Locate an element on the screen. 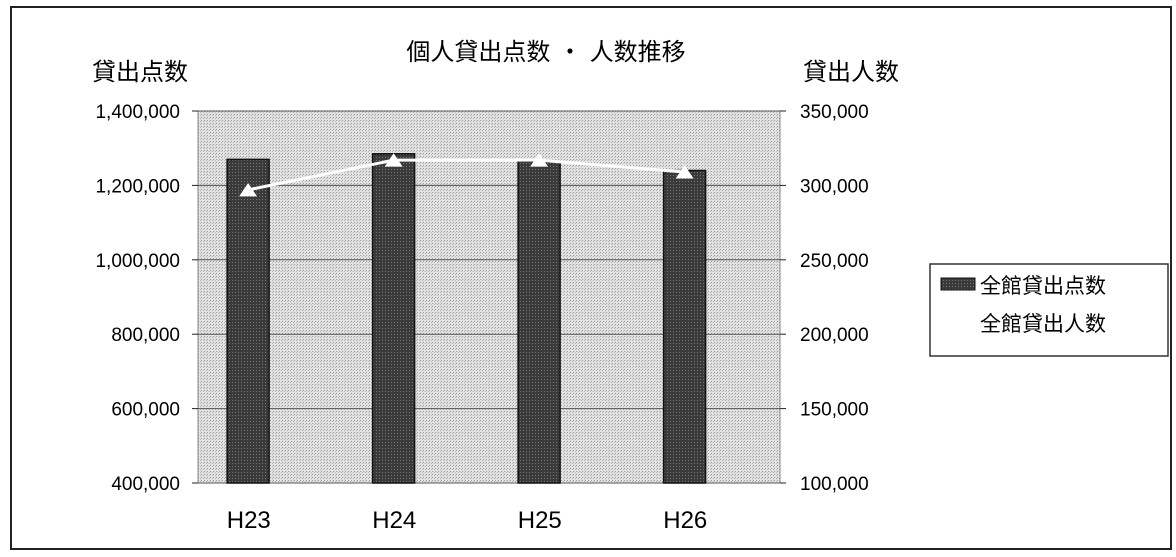 The height and width of the screenshot is (557, 1176). left-tick-label: 800,000 is located at coordinates (145, 335).